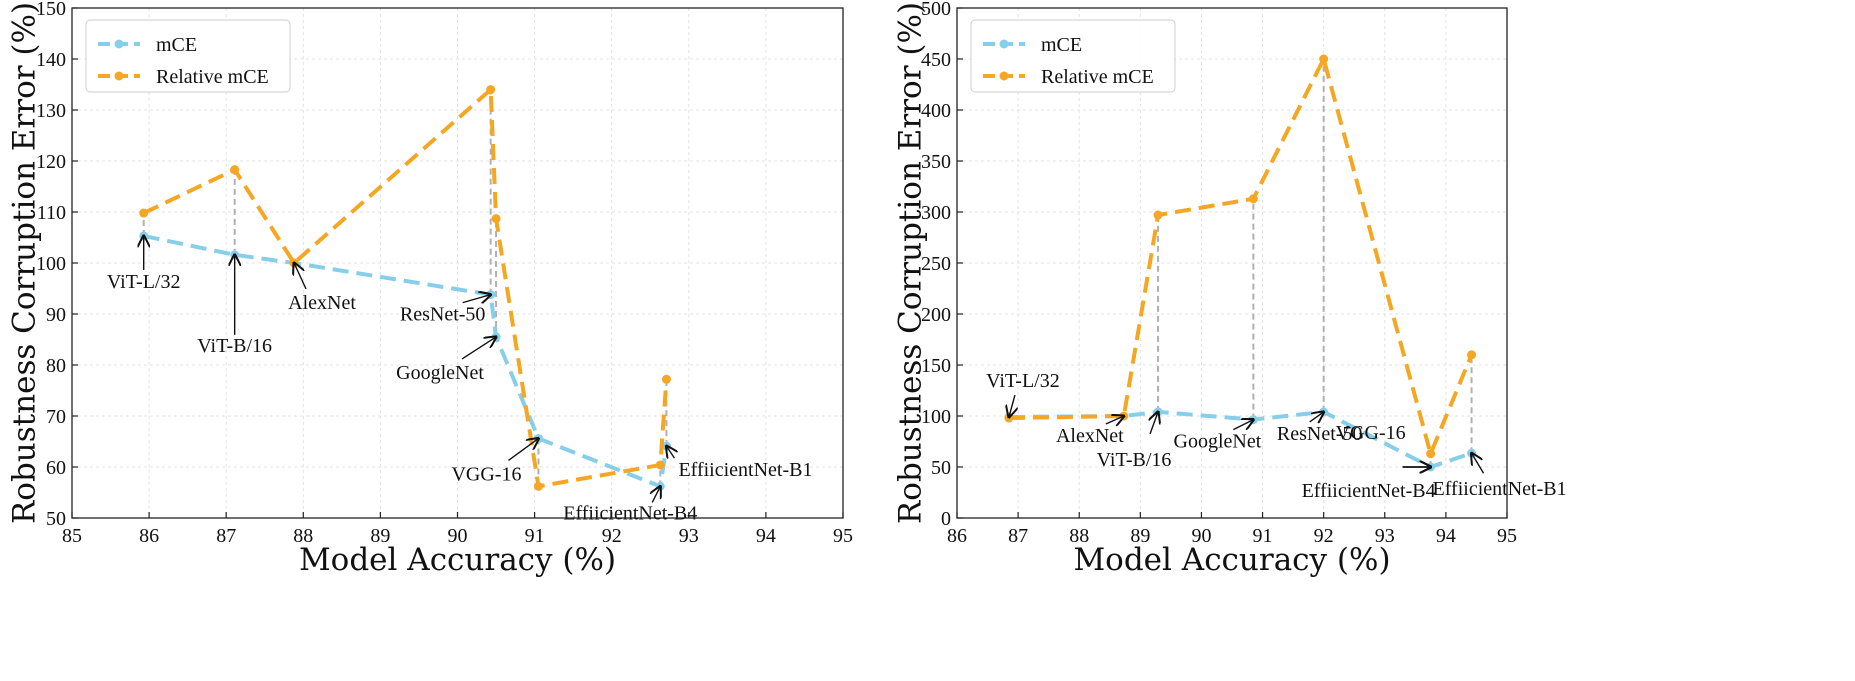 The height and width of the screenshot is (681, 1855). Describe the element at coordinates (119, 76) in the screenshot. I see `chart-left-legend-marker-relative-mce` at that location.